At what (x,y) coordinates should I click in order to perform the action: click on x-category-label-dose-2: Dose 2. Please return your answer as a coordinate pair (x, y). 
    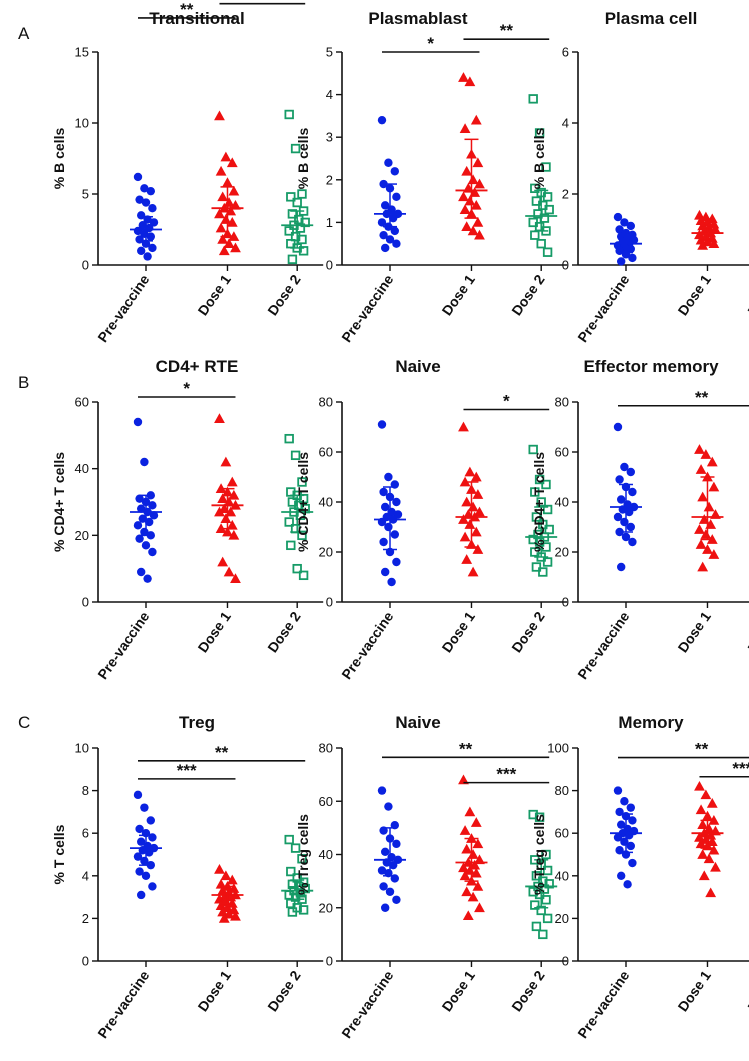
    Looking at the image, I should click on (284, 294).